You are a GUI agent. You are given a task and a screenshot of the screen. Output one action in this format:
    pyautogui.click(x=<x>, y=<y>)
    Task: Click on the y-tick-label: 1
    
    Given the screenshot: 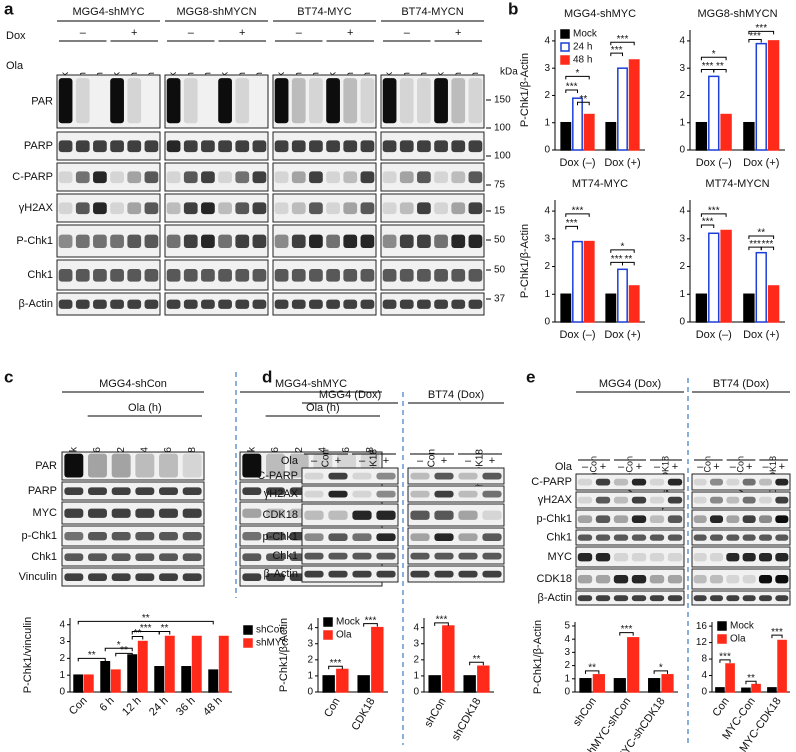 What is the action you would take?
    pyautogui.click(x=547, y=122)
    